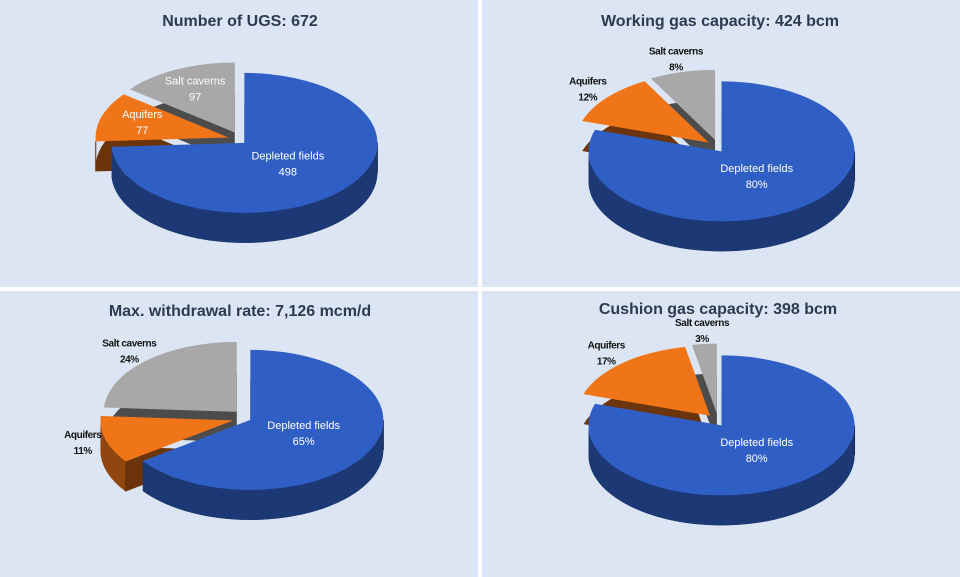 The image size is (960, 577). I want to click on chart-title: Working gas capacity: 424 bcm, so click(720, 21).